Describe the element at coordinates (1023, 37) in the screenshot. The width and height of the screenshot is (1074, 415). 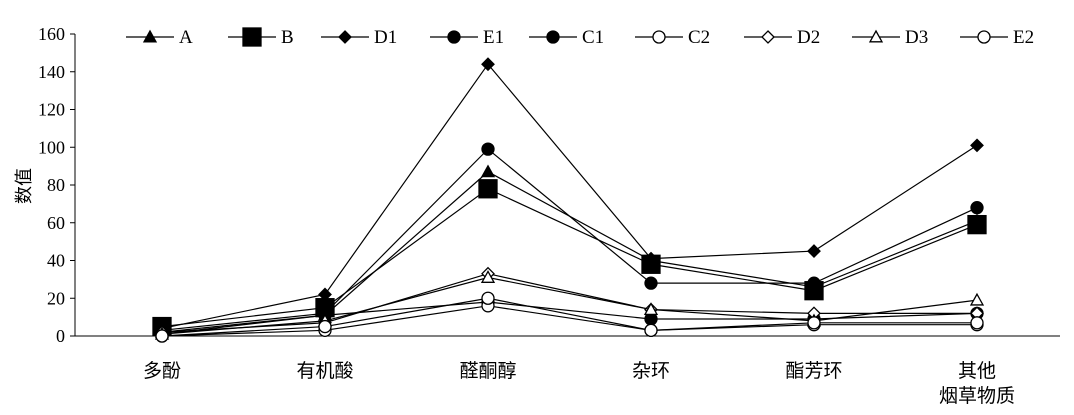
I see `legend-label-e2: E2` at that location.